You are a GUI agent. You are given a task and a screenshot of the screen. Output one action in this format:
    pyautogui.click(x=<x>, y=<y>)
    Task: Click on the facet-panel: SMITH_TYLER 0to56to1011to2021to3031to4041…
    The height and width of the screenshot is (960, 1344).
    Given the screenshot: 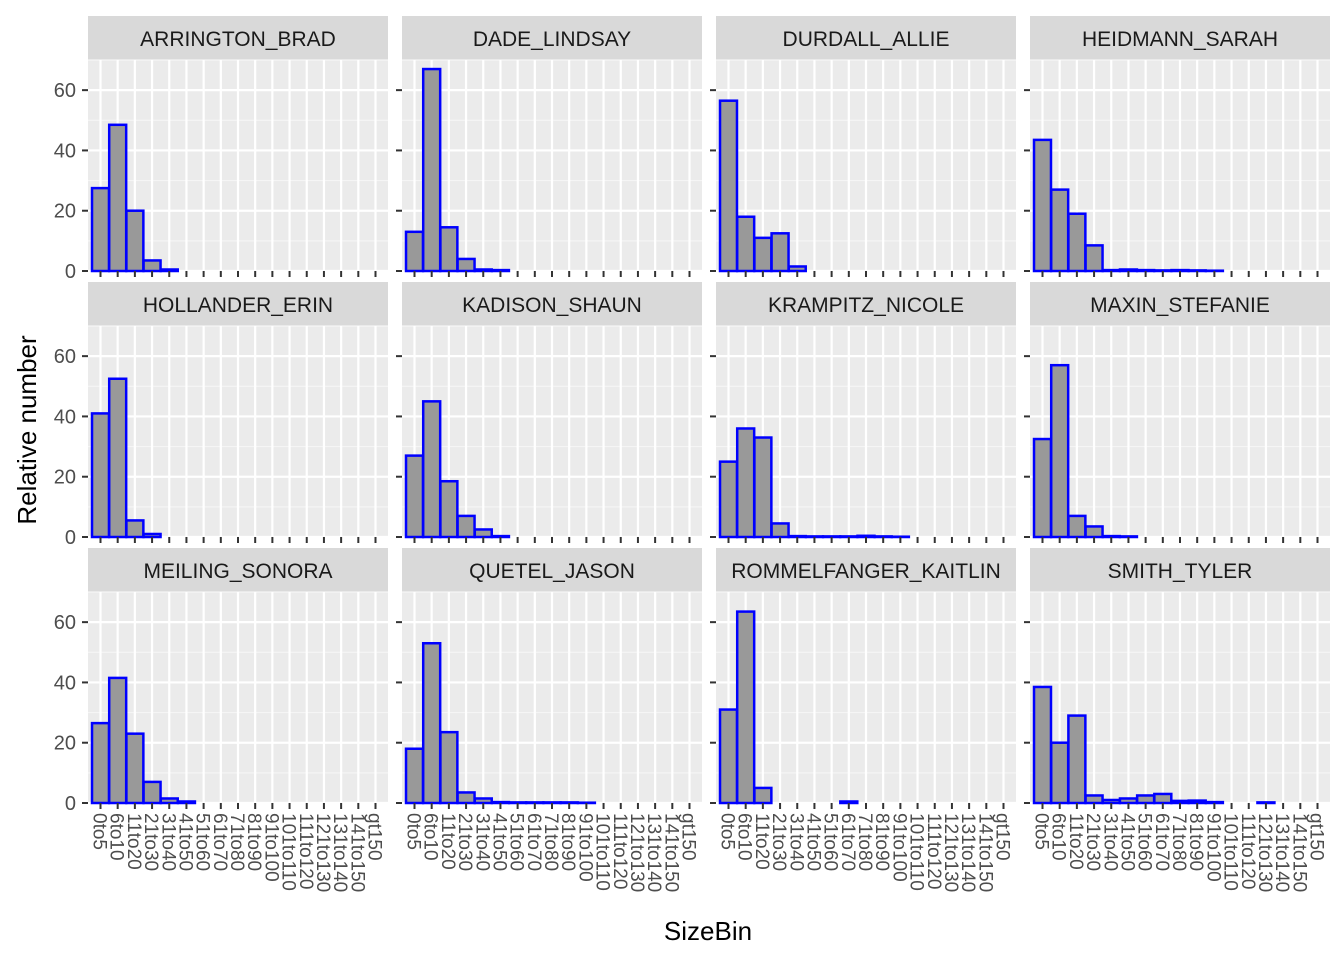 What is the action you would take?
    pyautogui.click(x=1177, y=720)
    